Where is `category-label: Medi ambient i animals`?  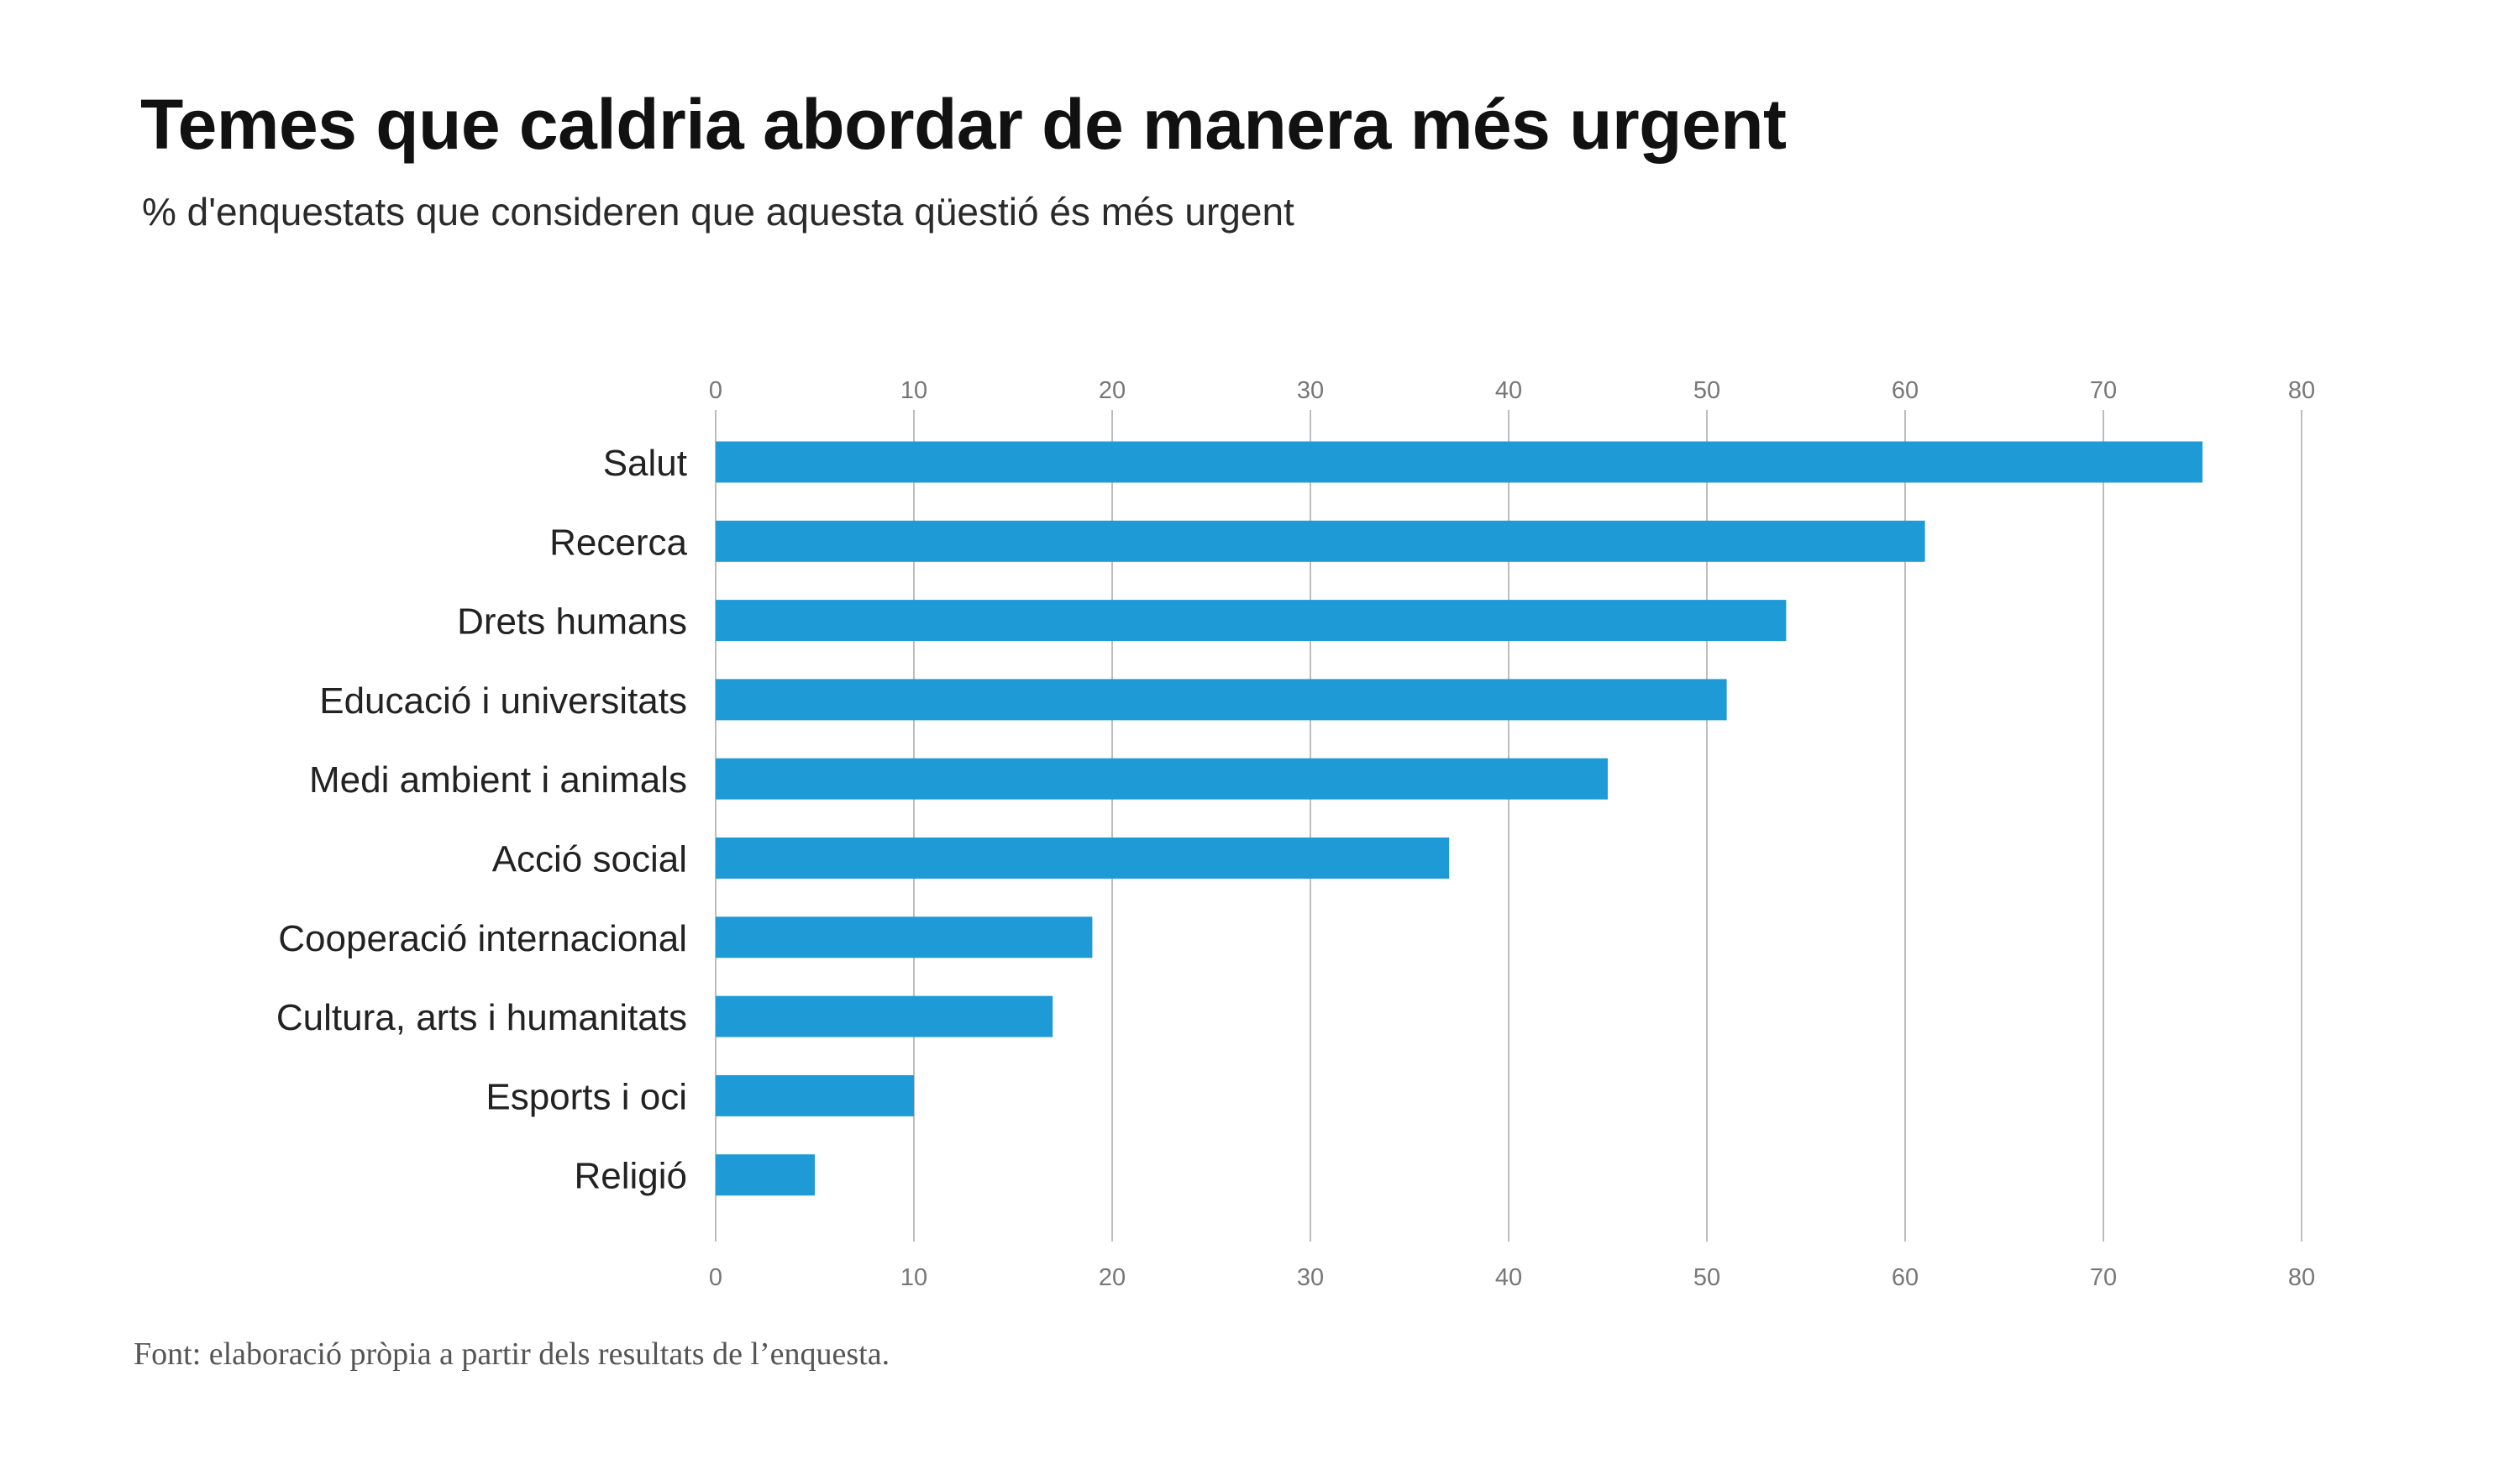 category-label: Medi ambient i animals is located at coordinates (498, 780).